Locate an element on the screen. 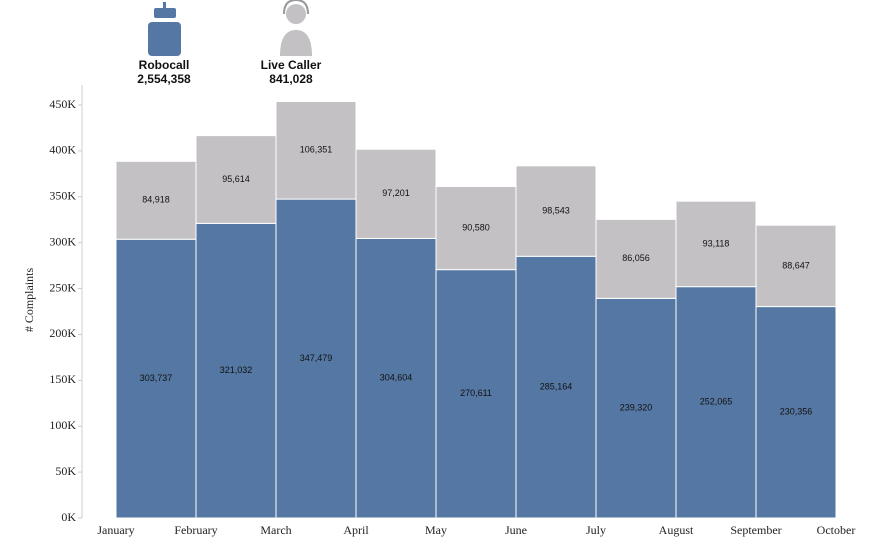 The image size is (888, 543). value-label: 95,614 is located at coordinates (236, 179).